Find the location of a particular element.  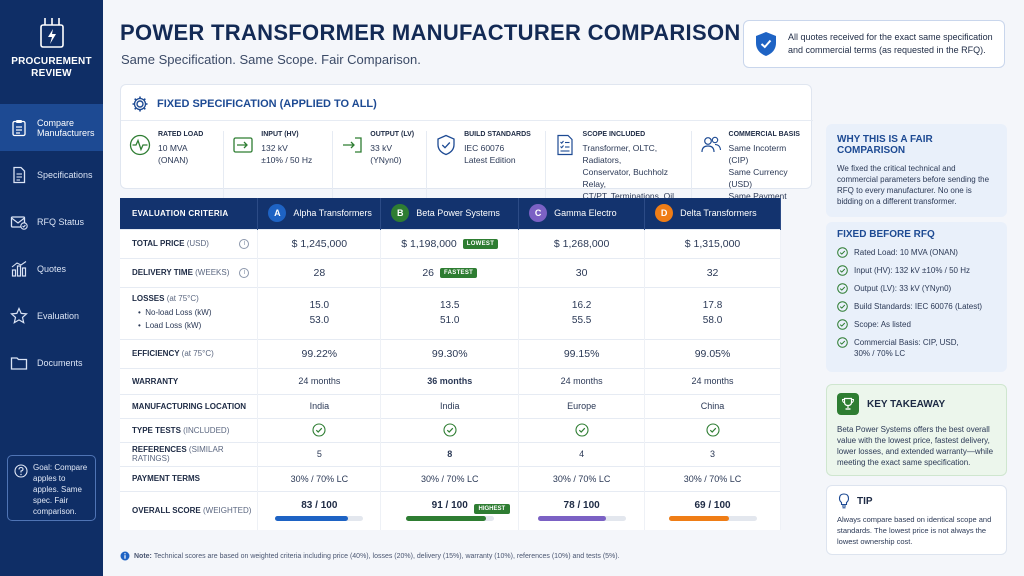

sub-label: No-load Loss (kW) is located at coordinates (178, 312).